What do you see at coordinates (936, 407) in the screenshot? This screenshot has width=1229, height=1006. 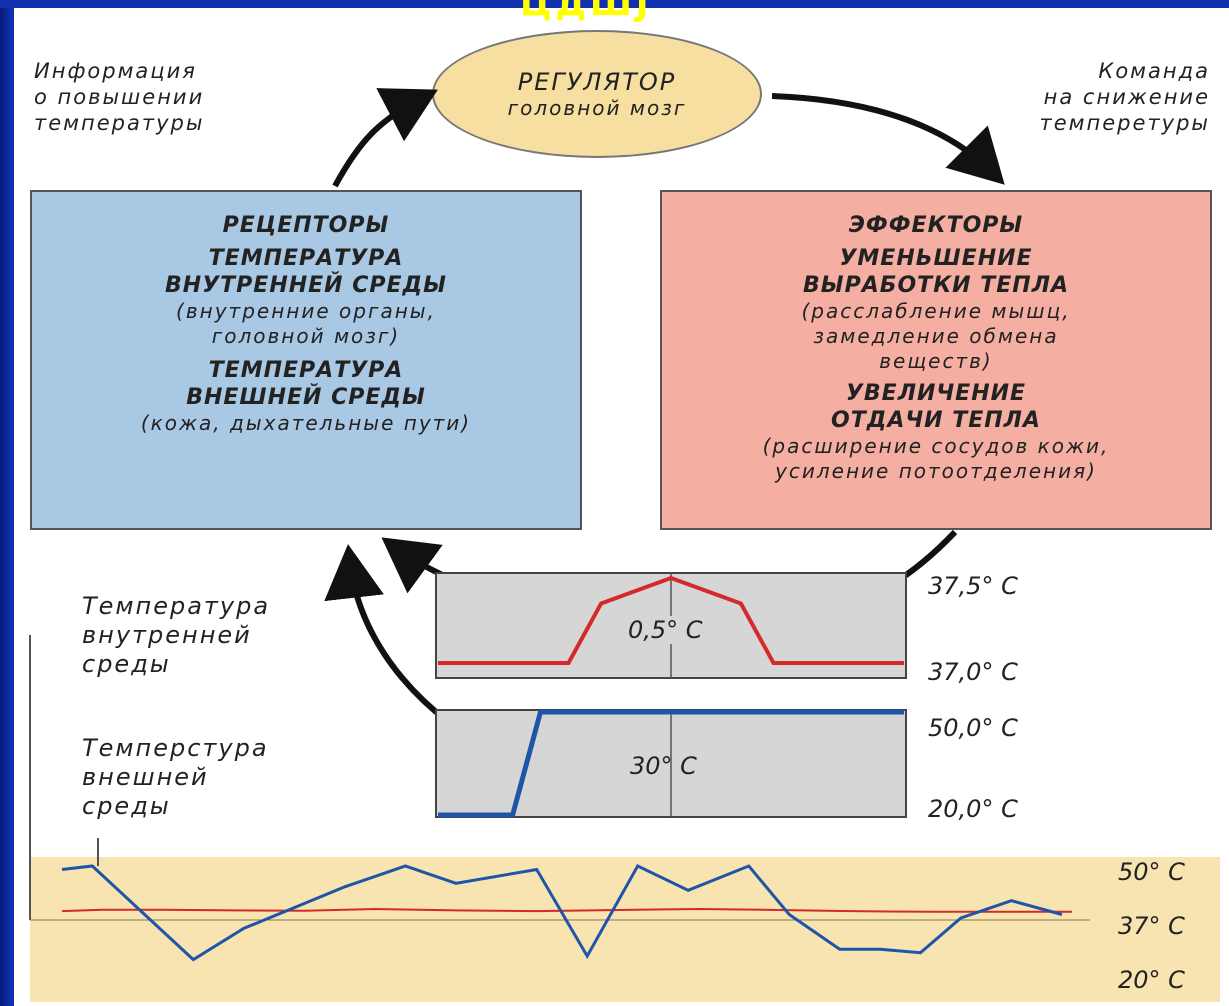 I see `effector-heat-loss-title: УВЕЛИЧЕНИЕ ОТДАЧИ ТЕПЛА` at bounding box center [936, 407].